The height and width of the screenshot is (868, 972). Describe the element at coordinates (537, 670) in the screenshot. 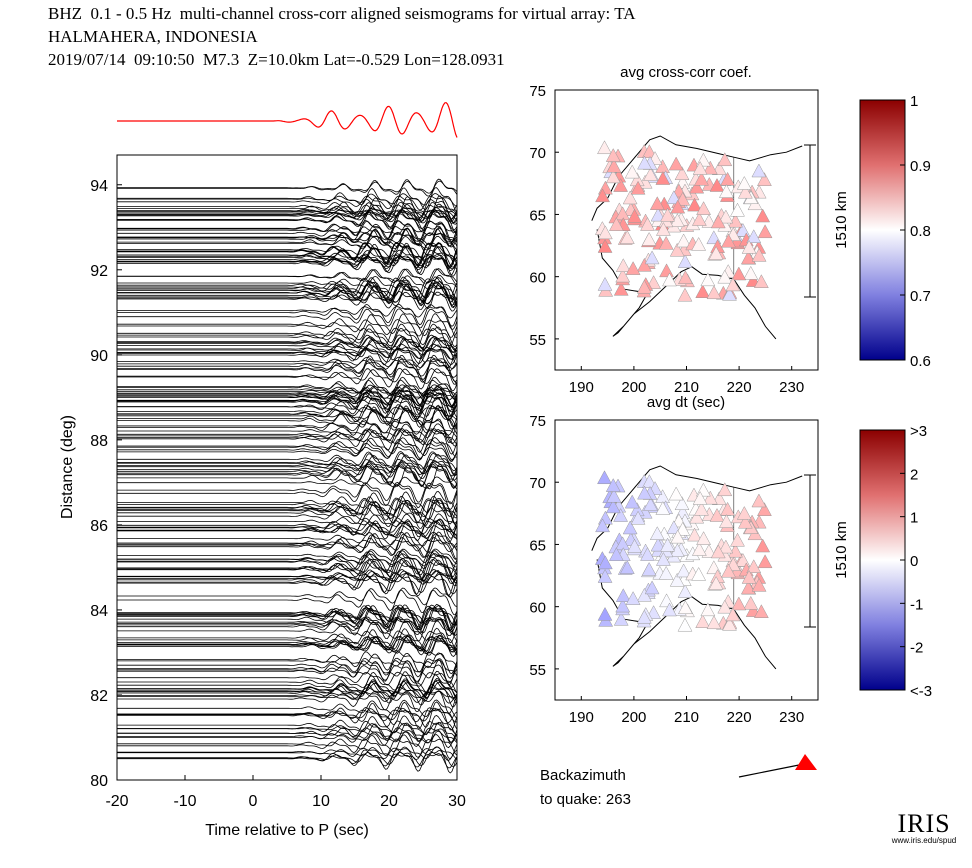

I see `y-tick-label: 55` at that location.